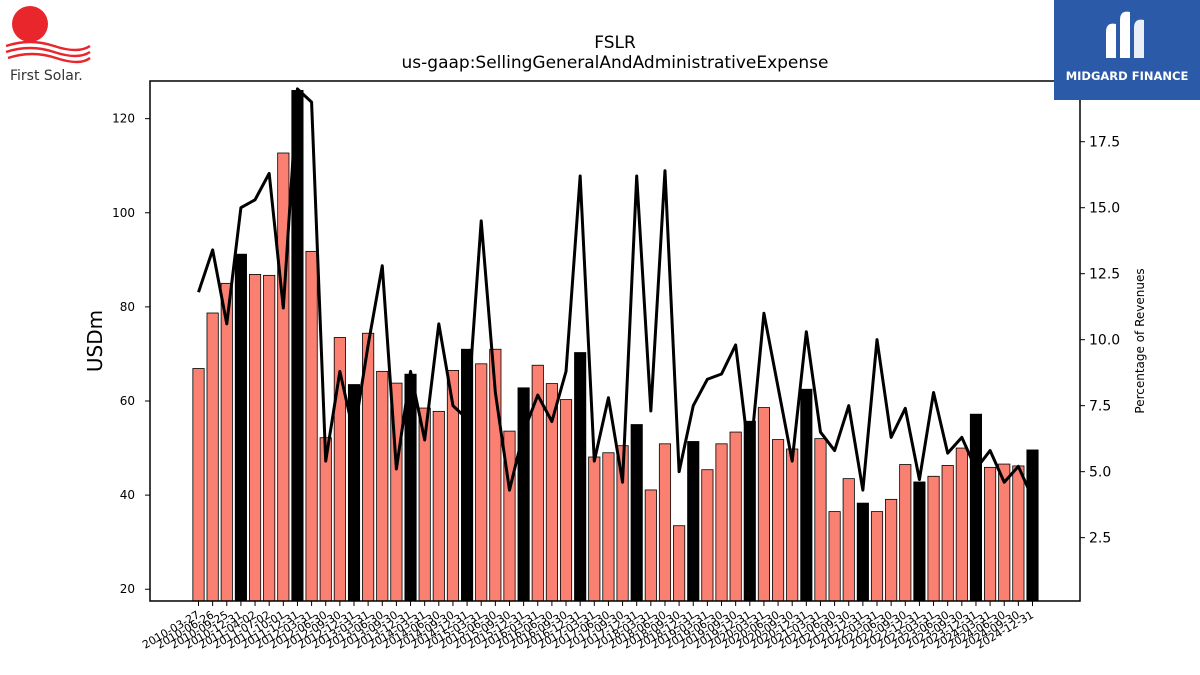  Describe the element at coordinates (127, 495) in the screenshot. I see `y-tick-label: 40` at that location.